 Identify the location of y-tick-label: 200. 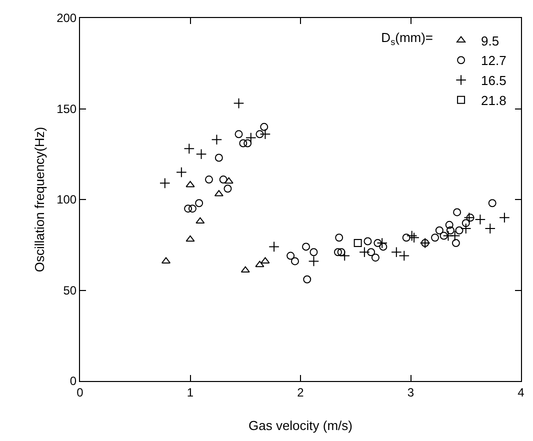
(66, 18).